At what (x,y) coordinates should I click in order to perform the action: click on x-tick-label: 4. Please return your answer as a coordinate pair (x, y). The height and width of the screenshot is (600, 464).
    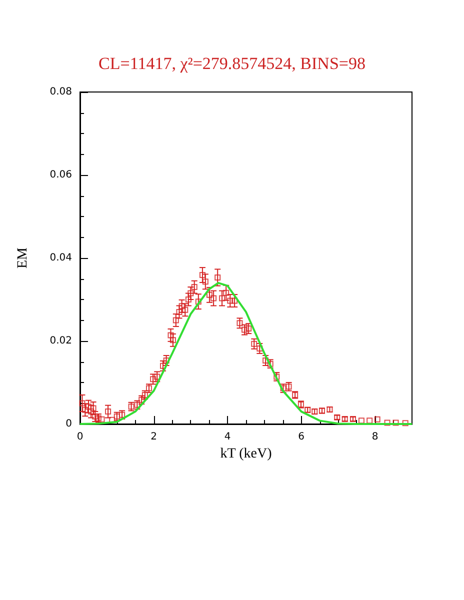
    Looking at the image, I should click on (227, 437).